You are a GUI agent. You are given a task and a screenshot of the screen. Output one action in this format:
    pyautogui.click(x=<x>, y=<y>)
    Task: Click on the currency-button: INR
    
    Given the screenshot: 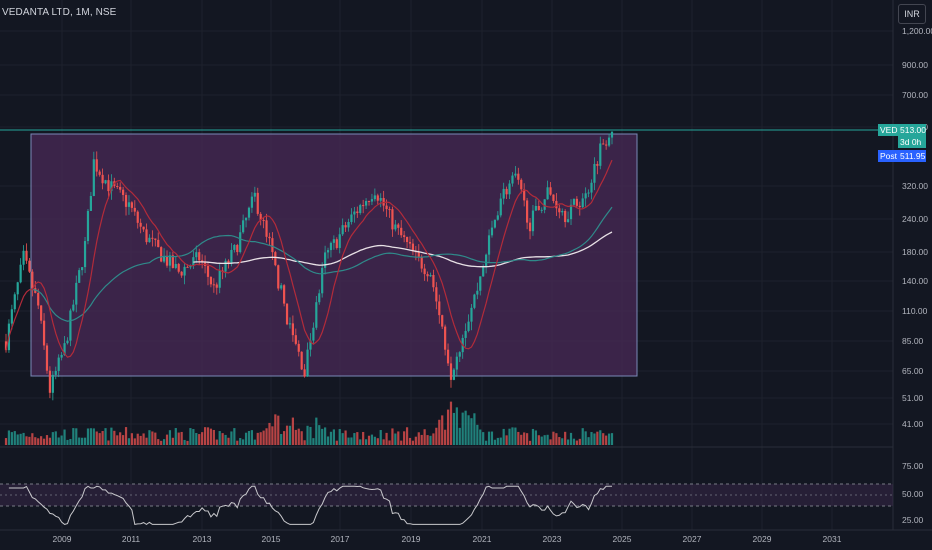 What is the action you would take?
    pyautogui.click(x=912, y=14)
    